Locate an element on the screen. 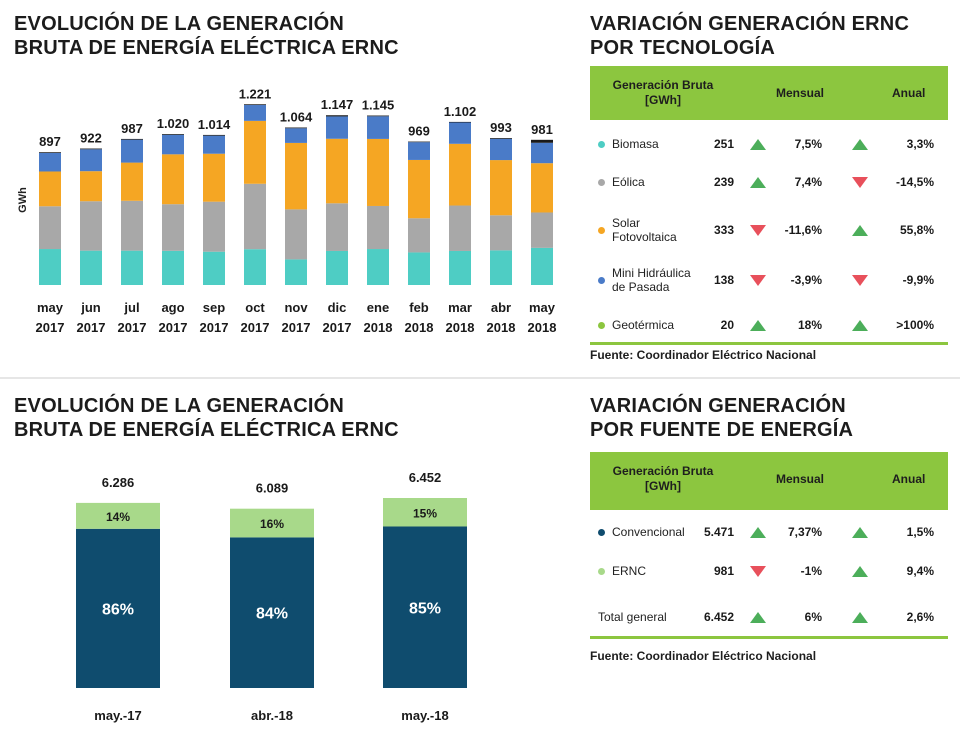 The height and width of the screenshot is (736, 960). row-monthly: 7,5% is located at coordinates (808, 144).